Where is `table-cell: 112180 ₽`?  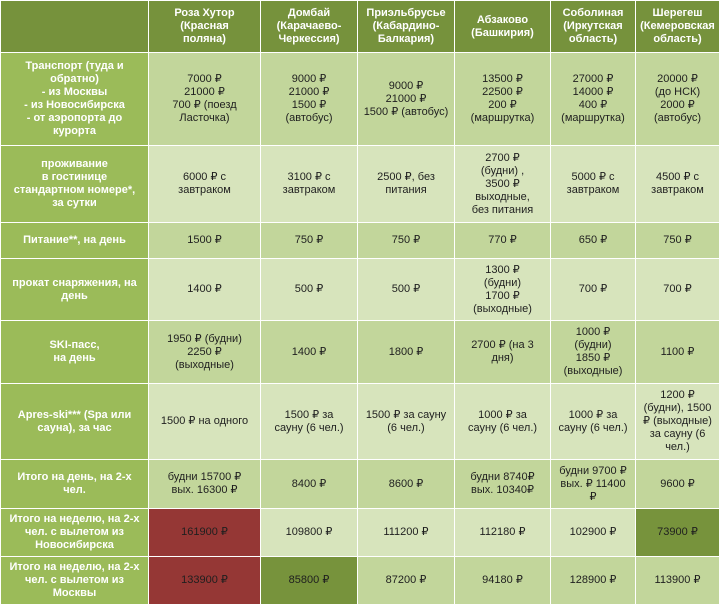
table-cell: 112180 ₽ is located at coordinates (503, 533).